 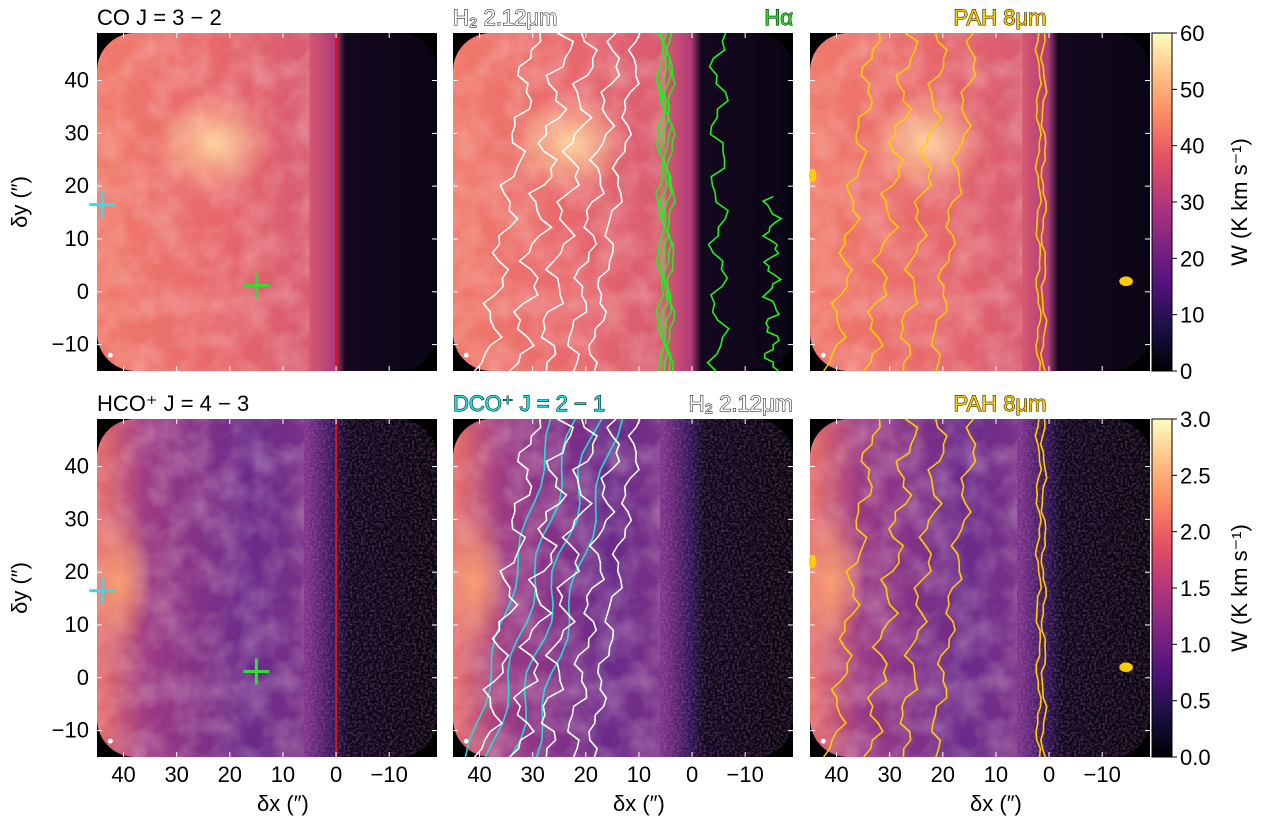 What do you see at coordinates (1195, 644) in the screenshot?
I see `colorbar-tick-label: 1.0` at bounding box center [1195, 644].